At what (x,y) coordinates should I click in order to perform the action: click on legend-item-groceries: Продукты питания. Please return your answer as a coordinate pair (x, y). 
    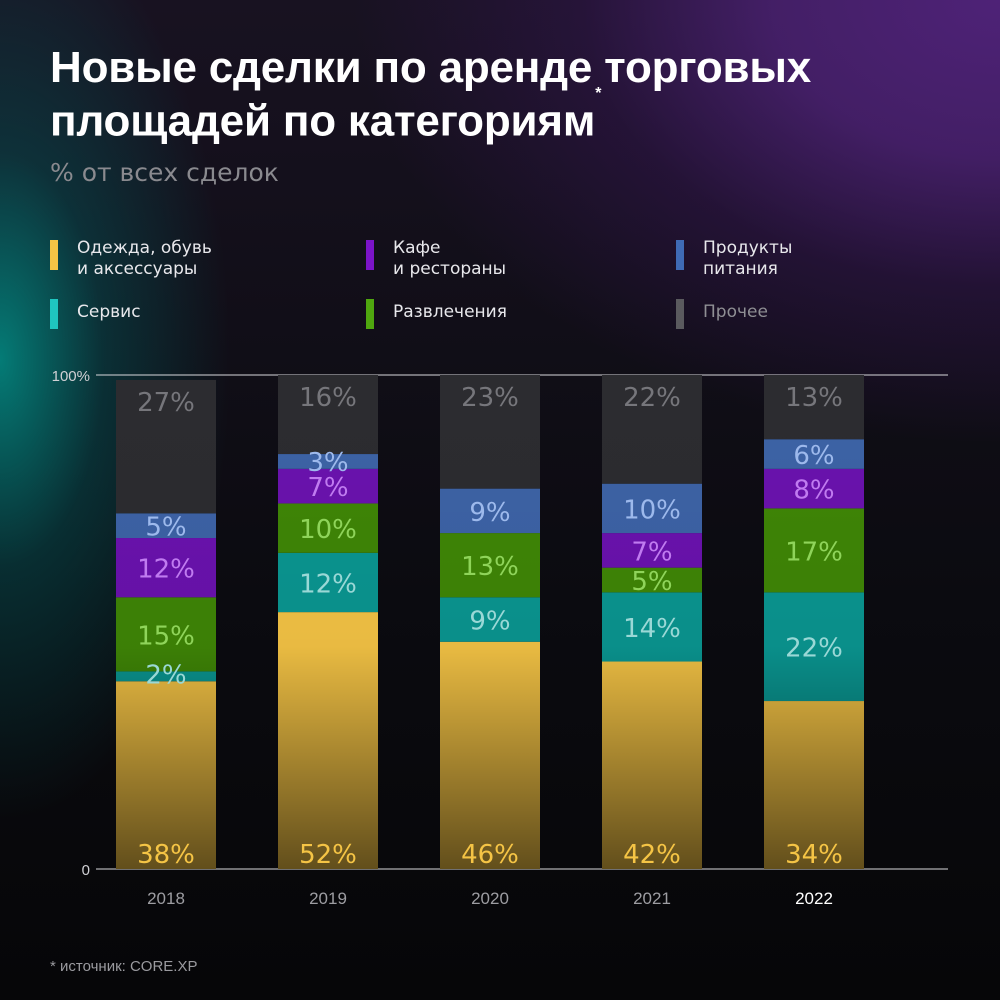
    Looking at the image, I should click on (734, 259).